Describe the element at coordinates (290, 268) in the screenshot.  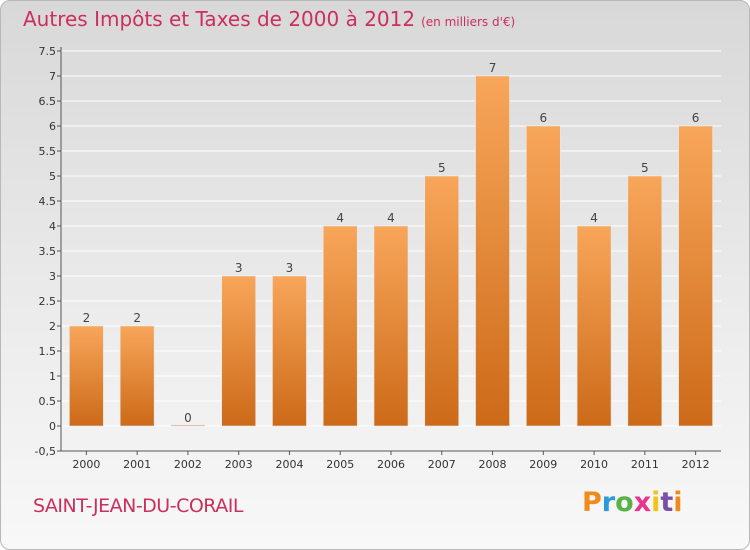
I see `data-label-2004: 3` at that location.